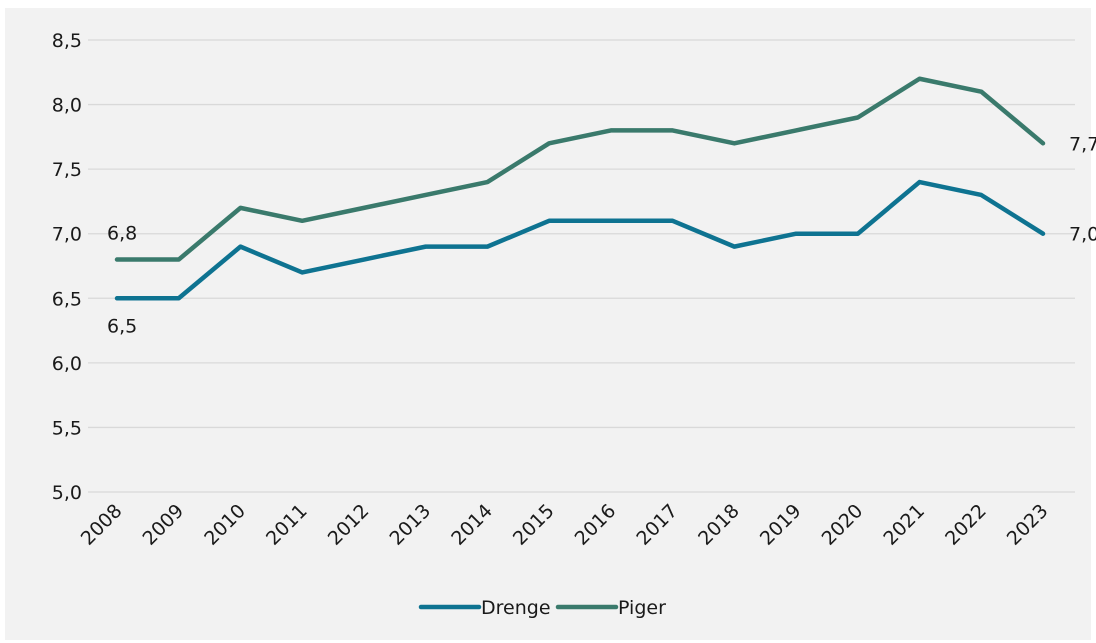 This screenshot has width=1096, height=643. What do you see at coordinates (1082, 144) in the screenshot?
I see `data-label-last: 7,7` at bounding box center [1082, 144].